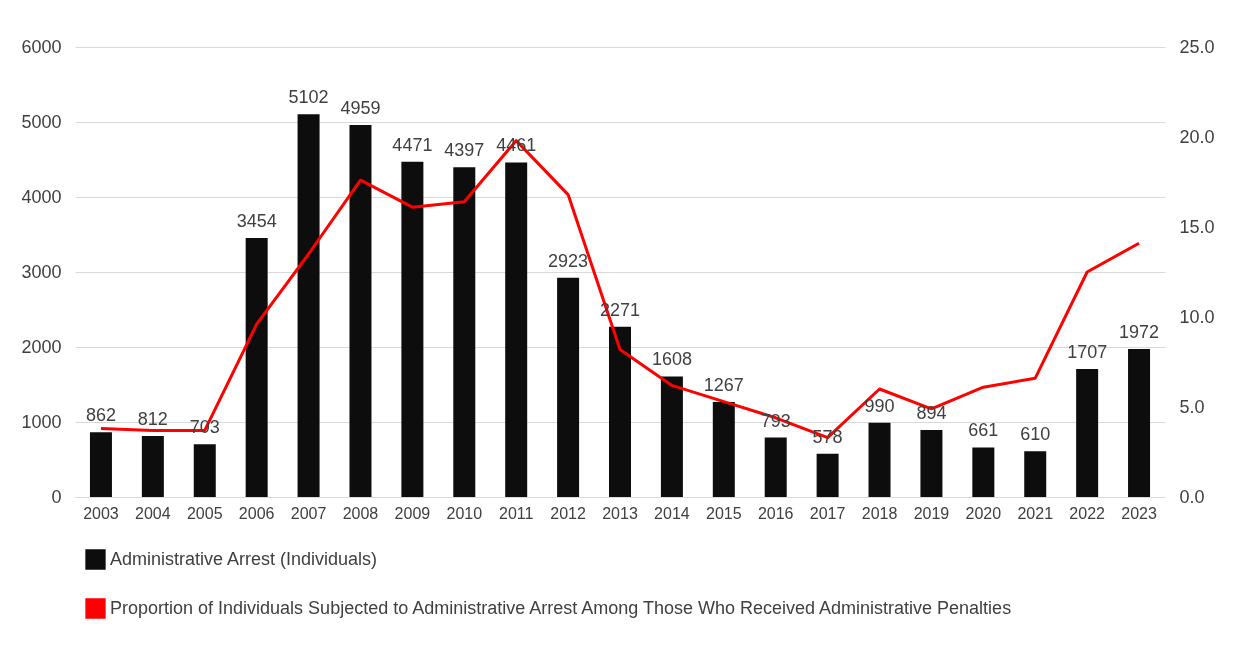 The height and width of the screenshot is (669, 1254). I want to click on text: 1972, so click(1139, 332).